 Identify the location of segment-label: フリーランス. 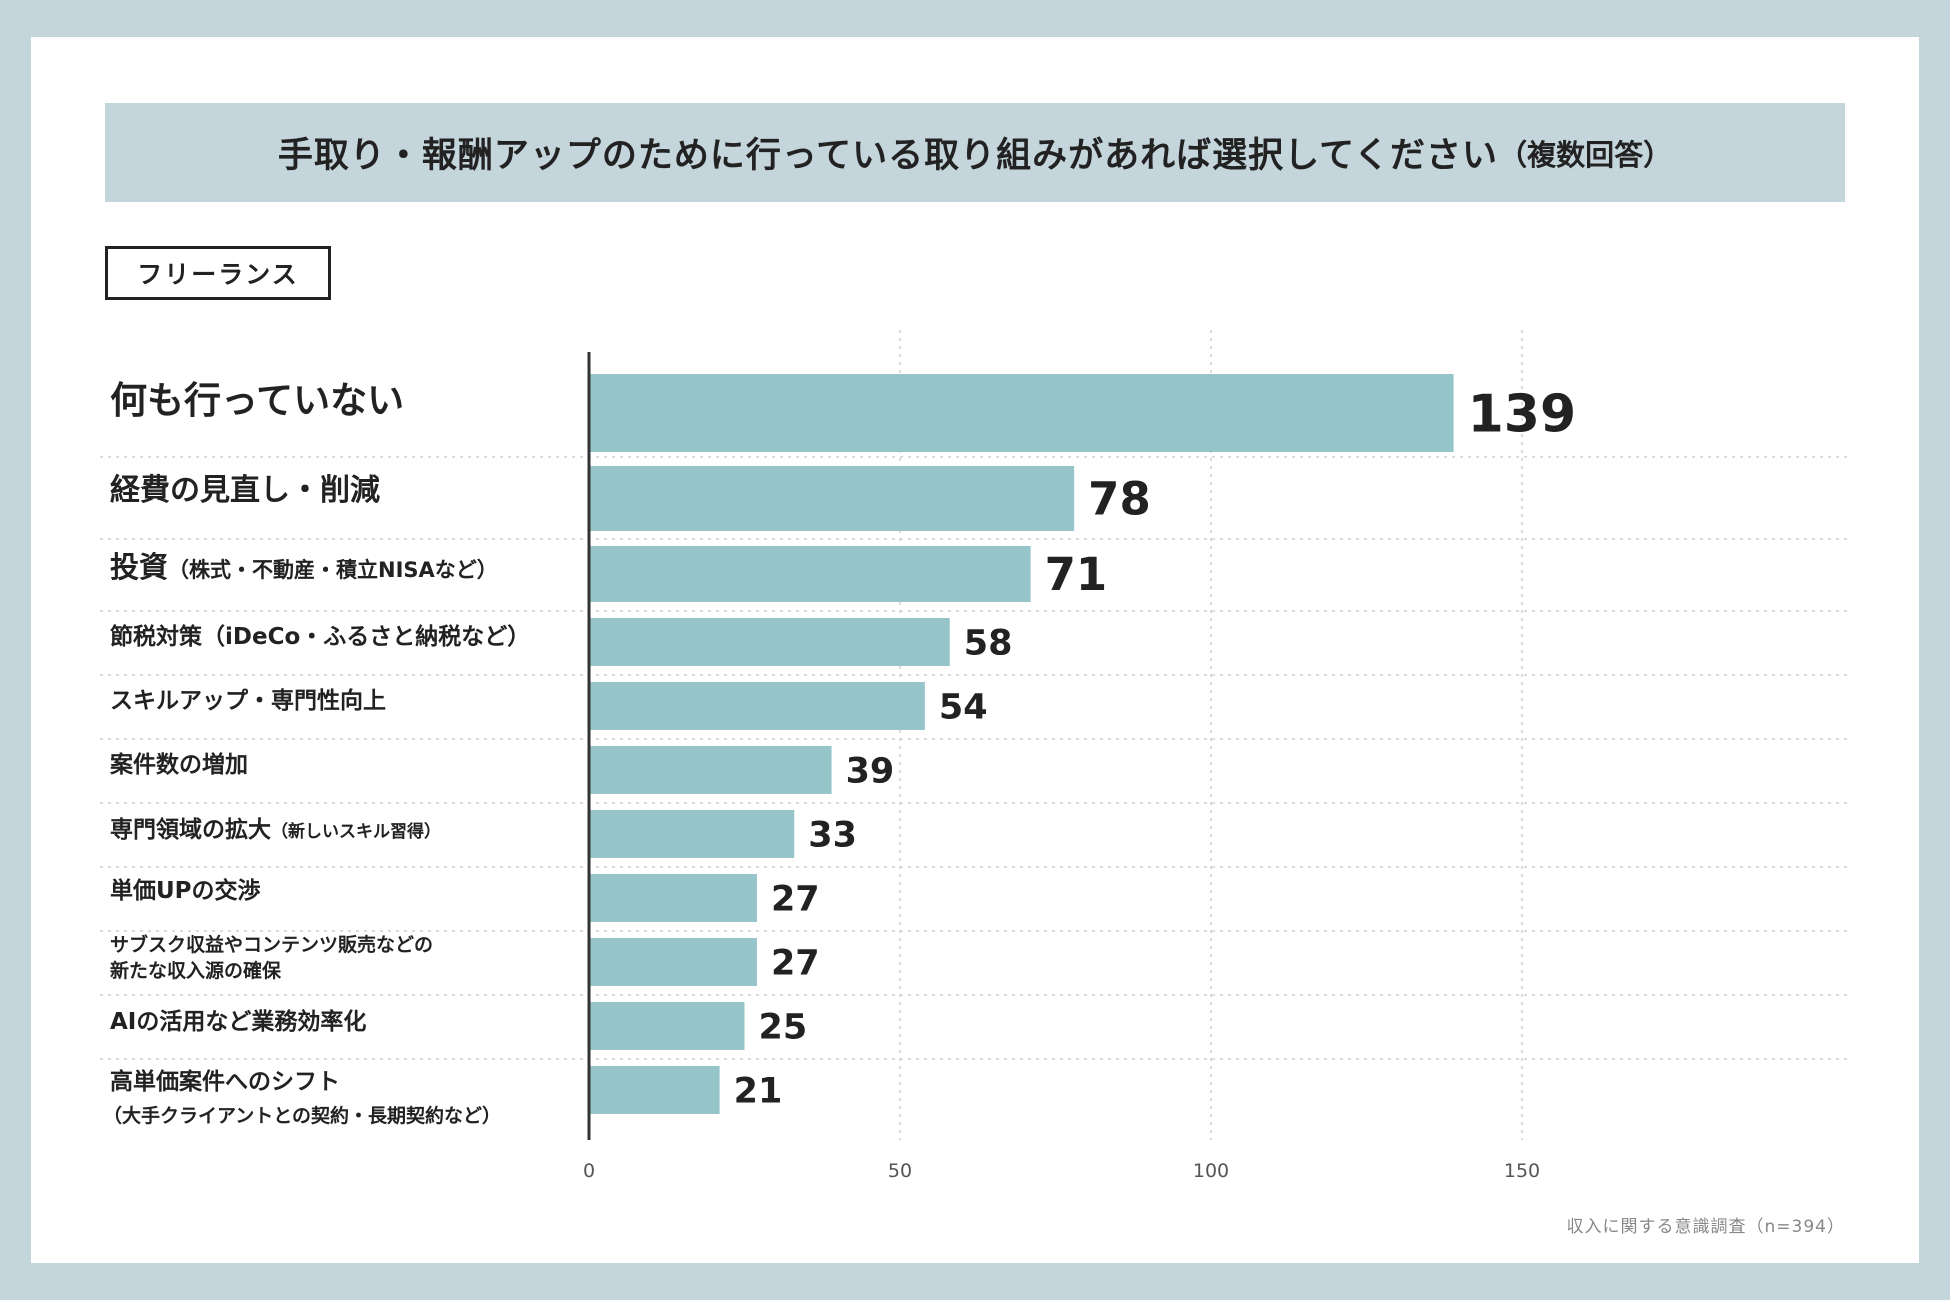
(218, 273).